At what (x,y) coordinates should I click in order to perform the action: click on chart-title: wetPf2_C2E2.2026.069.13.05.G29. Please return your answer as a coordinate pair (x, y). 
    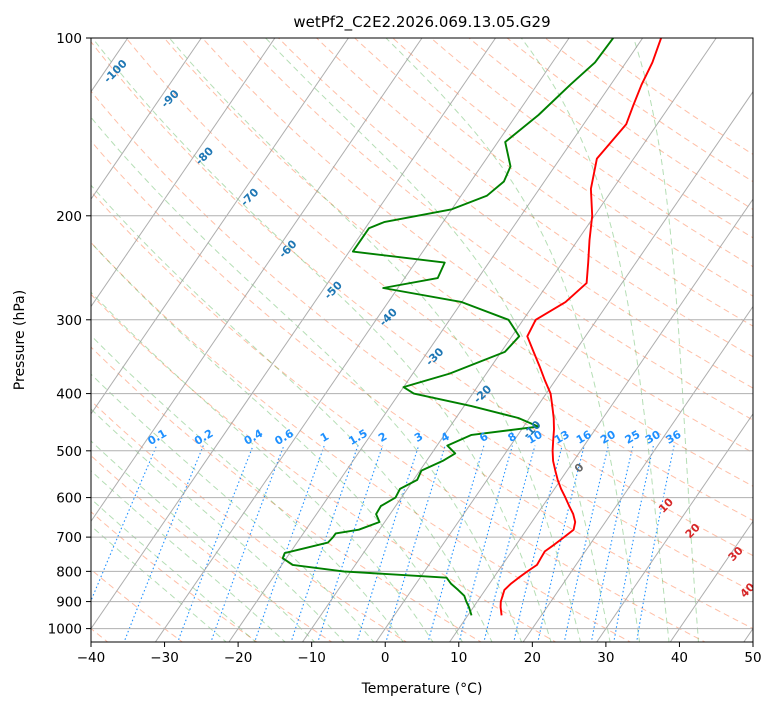
    Looking at the image, I should click on (421, 22).